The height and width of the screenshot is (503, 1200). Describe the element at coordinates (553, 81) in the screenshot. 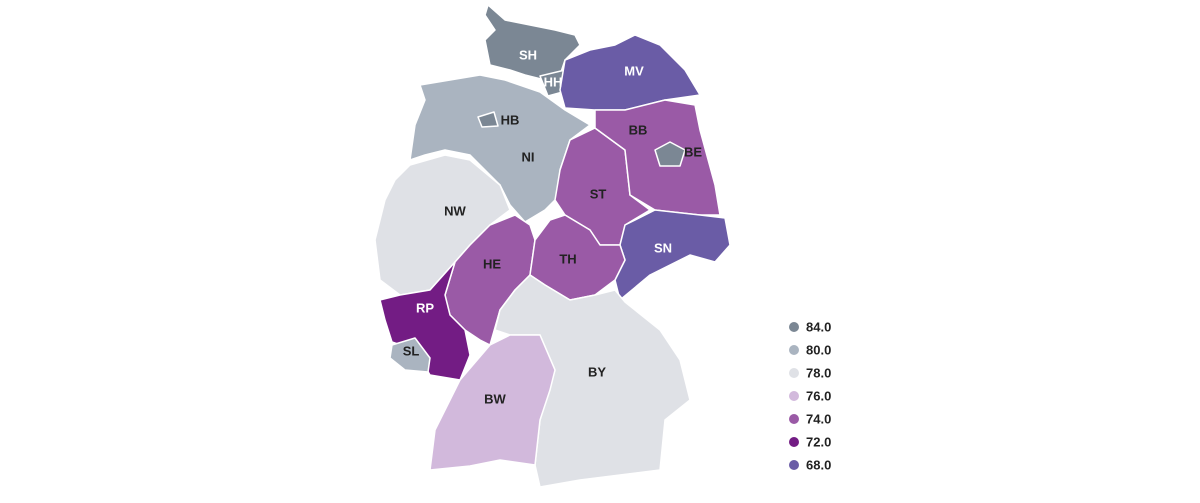

I see `region-label: HH` at that location.